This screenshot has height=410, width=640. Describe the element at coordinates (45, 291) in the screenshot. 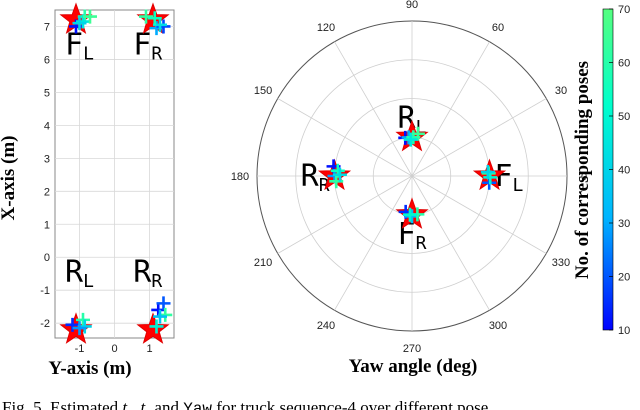

I see `y-tick-label: -1` at that location.